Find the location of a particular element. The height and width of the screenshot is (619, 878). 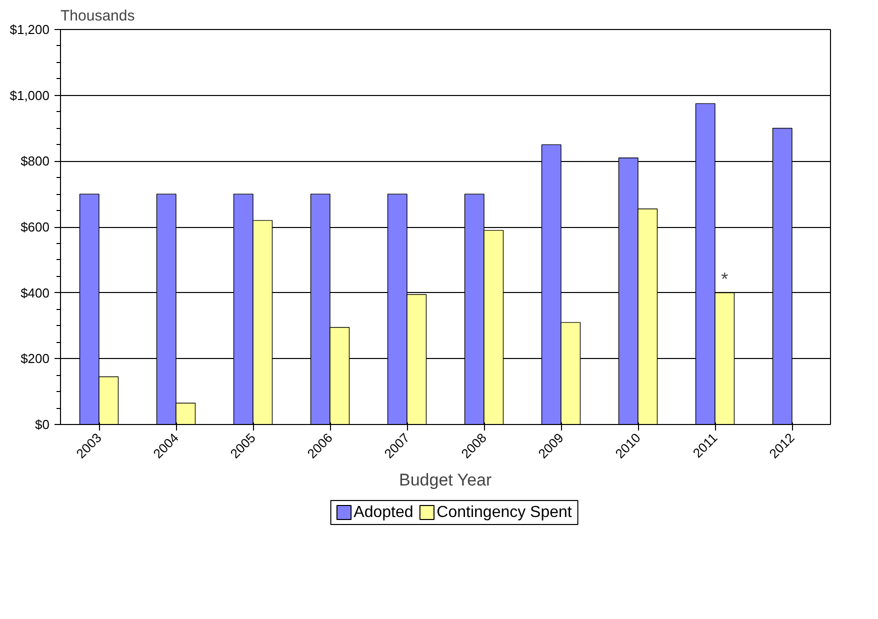

legend-label: Adopted is located at coordinates (384, 512).